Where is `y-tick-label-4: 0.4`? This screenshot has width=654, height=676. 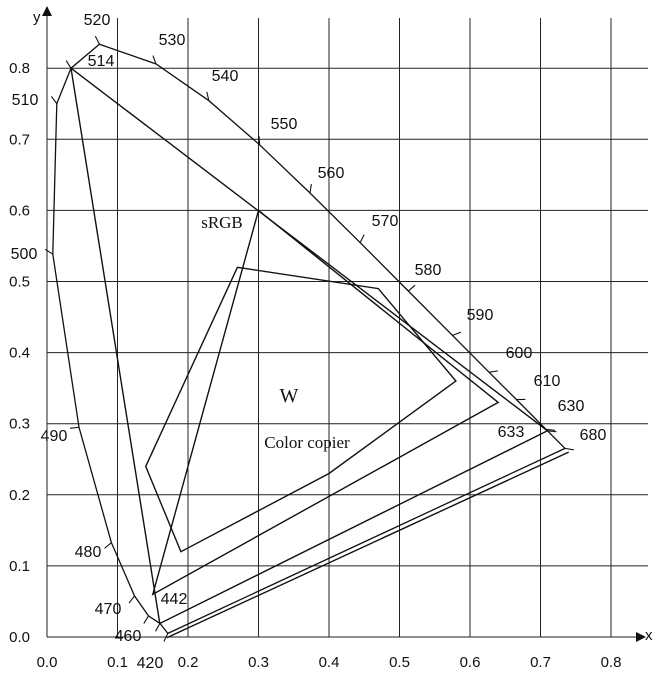 y-tick-label-4: 0.4 is located at coordinates (19, 353).